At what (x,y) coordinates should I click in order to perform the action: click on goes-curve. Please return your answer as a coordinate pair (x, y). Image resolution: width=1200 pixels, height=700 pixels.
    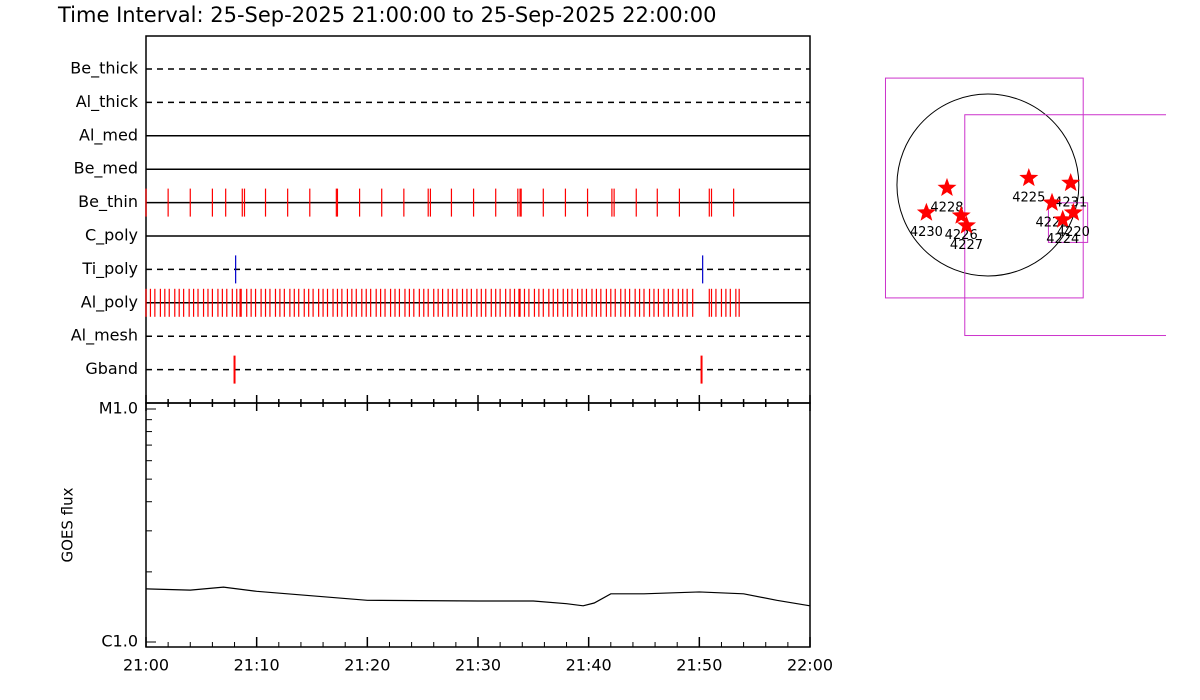
    Looking at the image, I should click on (478, 596).